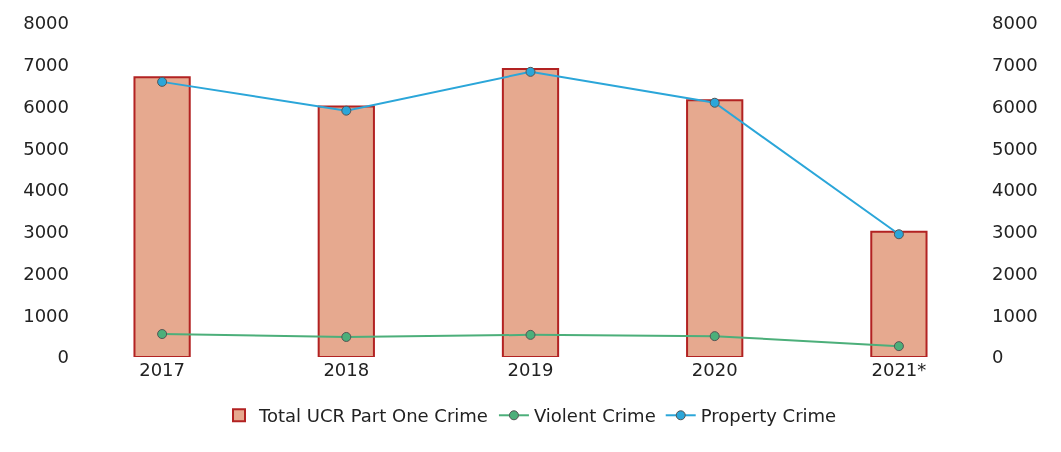  Describe the element at coordinates (46, 23) in the screenshot. I see `y-tick-label: 8000` at that location.